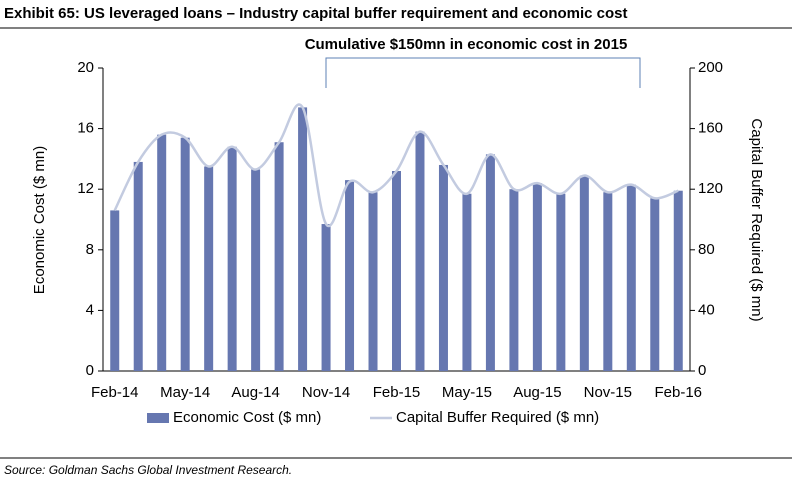 Image resolution: width=792 pixels, height=483 pixels. I want to click on annotation-bracket, so click(483, 72).